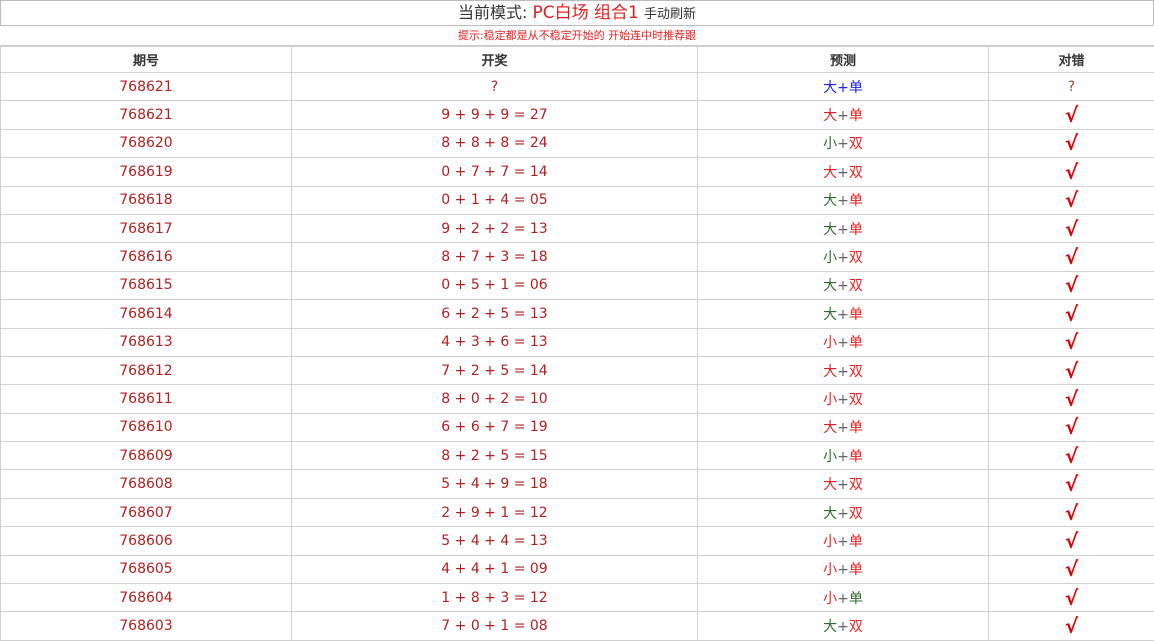  I want to click on issue-cell: 768610, so click(146, 427).